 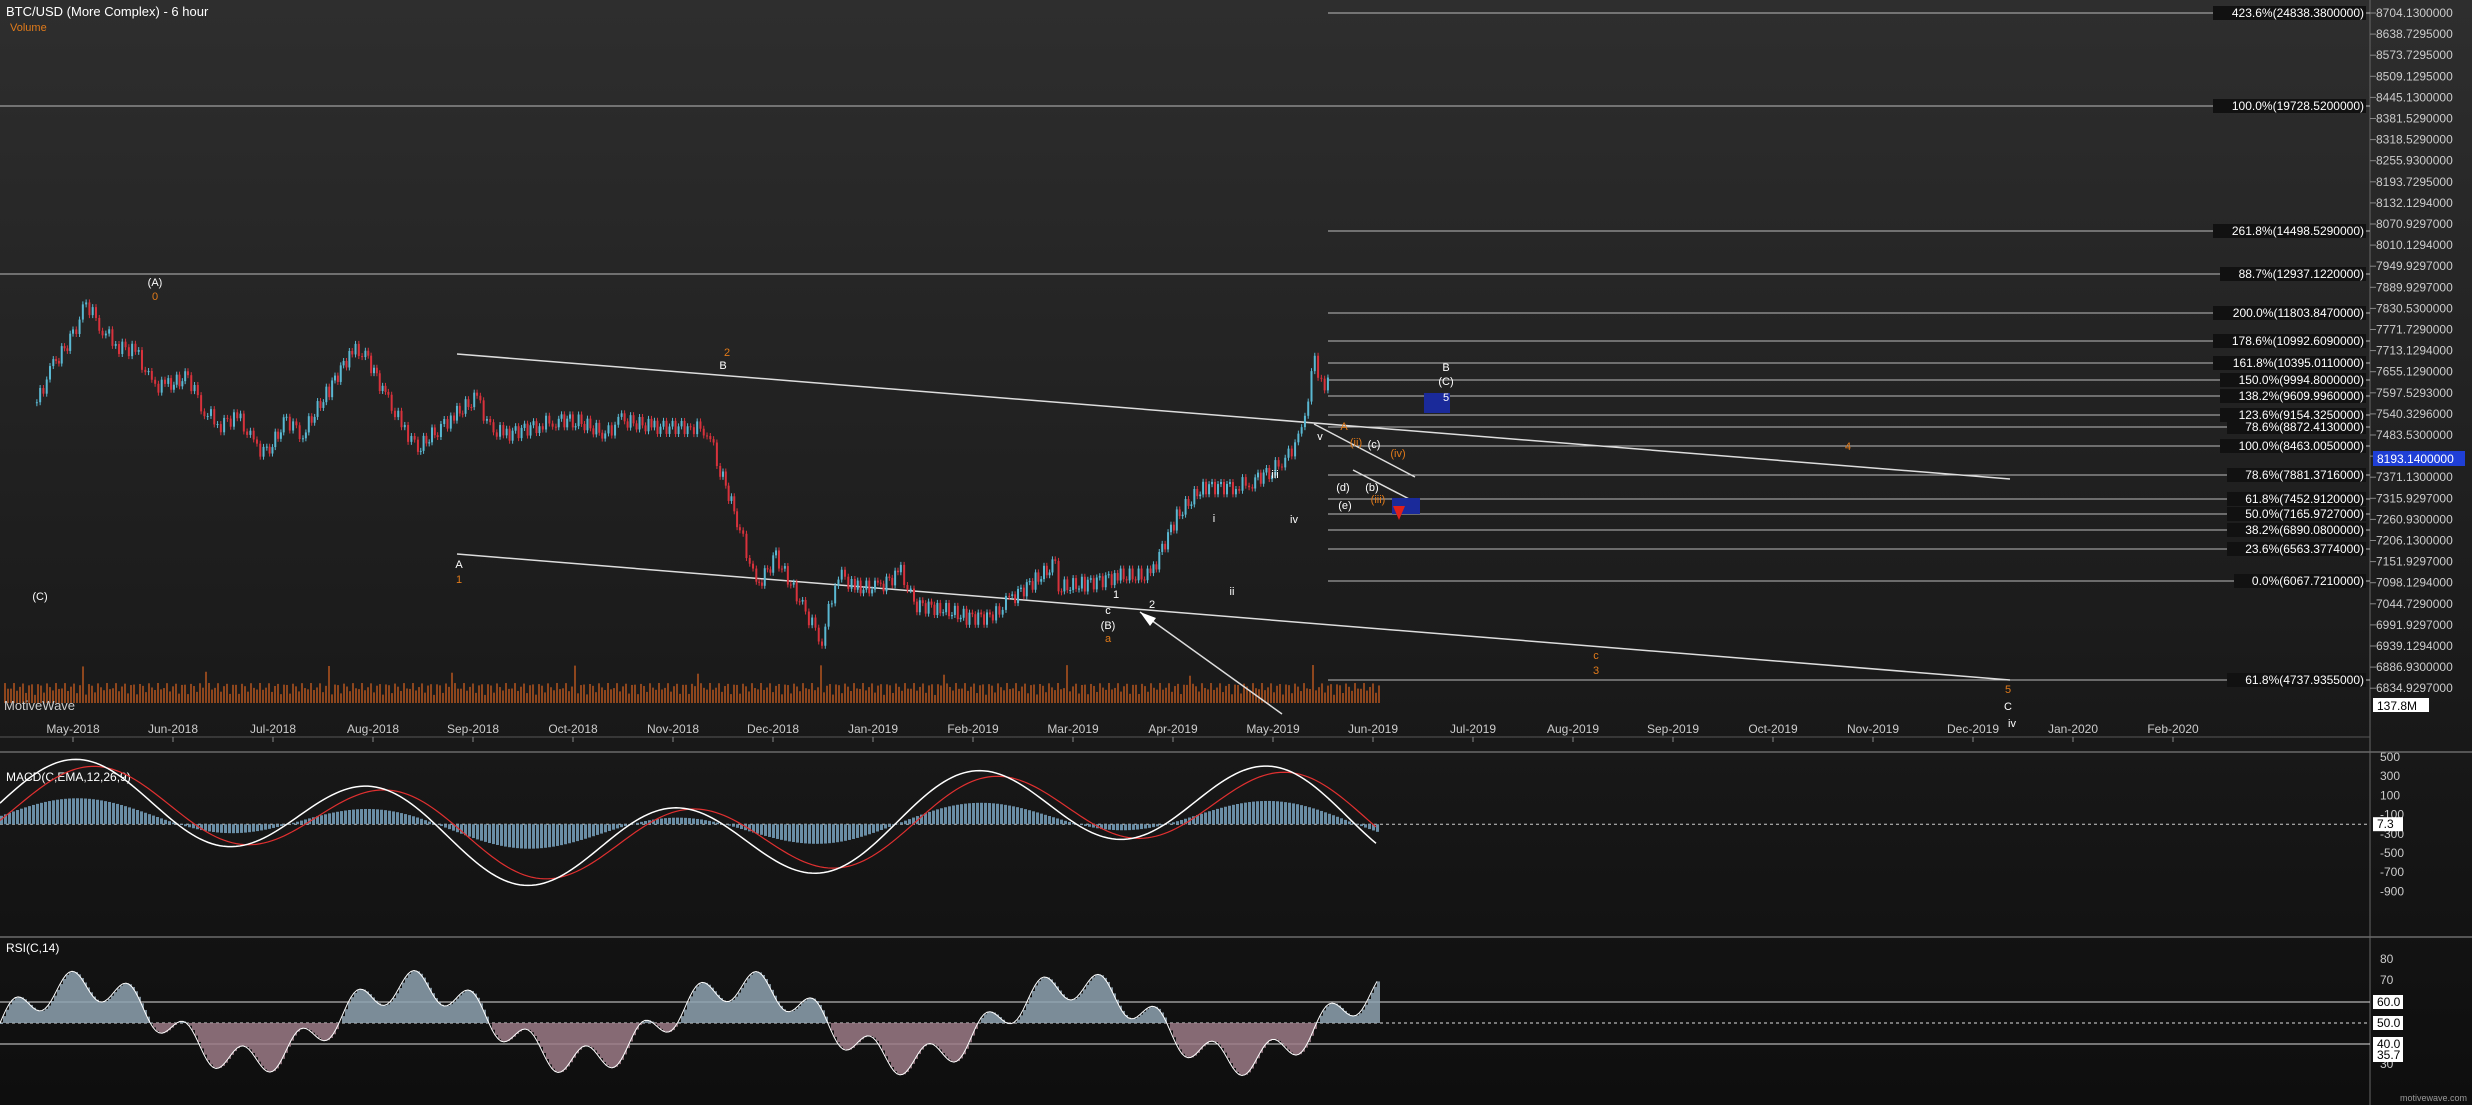 What do you see at coordinates (1373, 729) in the screenshot?
I see `date-tick-label: Jun-2019` at bounding box center [1373, 729].